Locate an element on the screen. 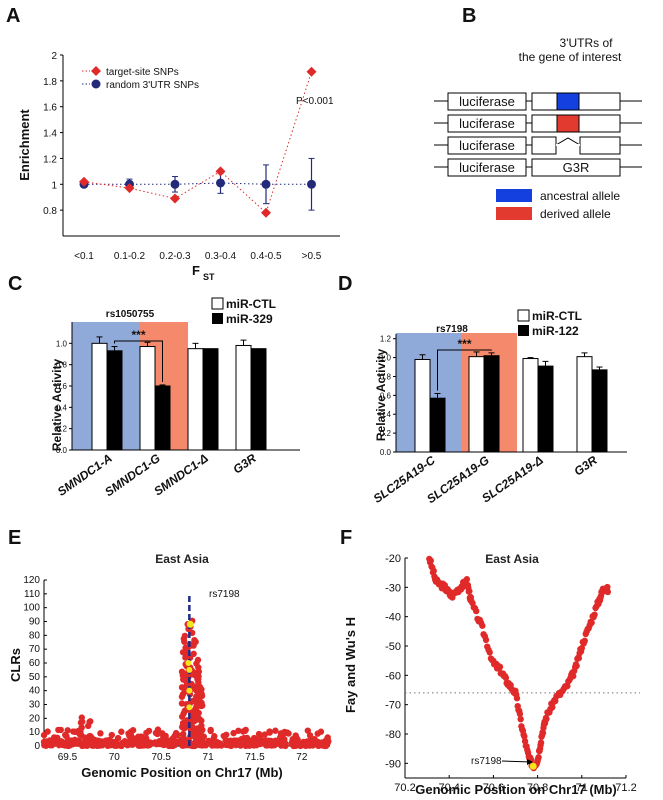 The height and width of the screenshot is (800, 663). legend-ancestral-swatch is located at coordinates (514, 195).